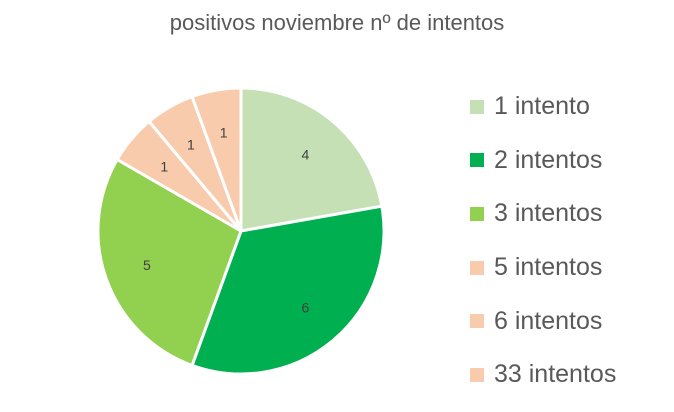  Describe the element at coordinates (305, 154) in the screenshot. I see `slice-data-label-1: 4` at that location.